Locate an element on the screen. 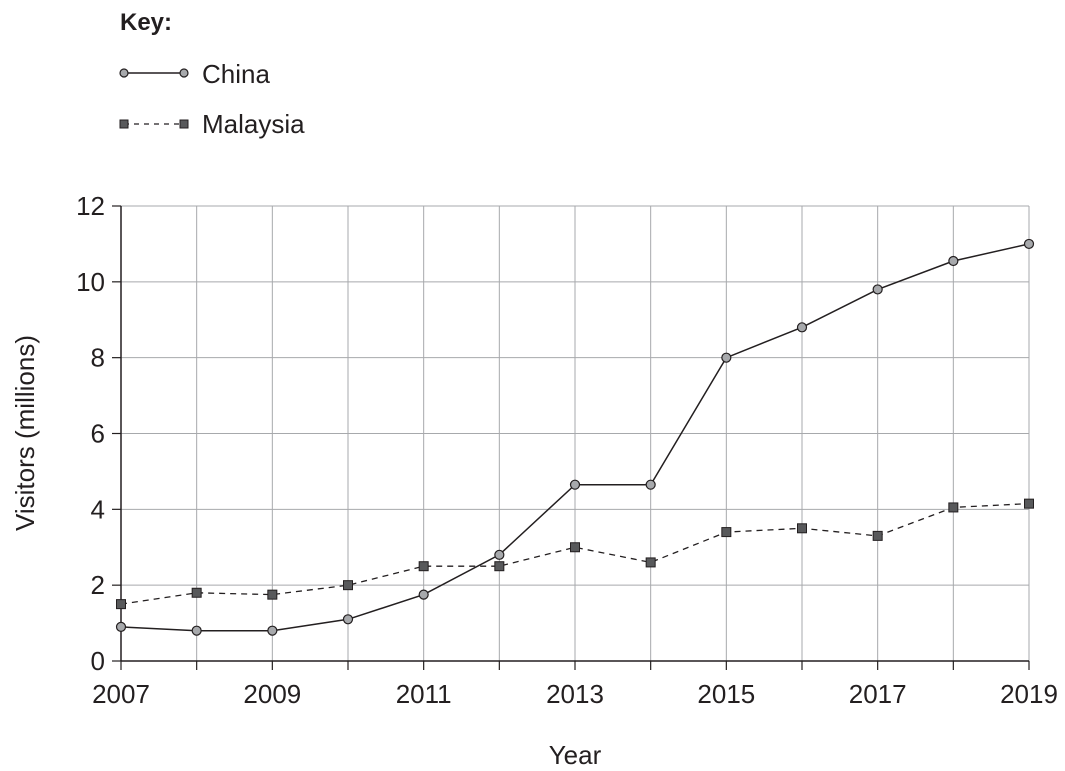  legend-china-marker-start is located at coordinates (124, 73).